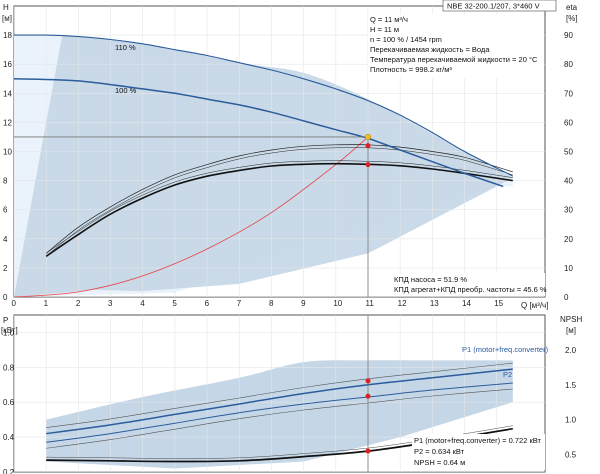  I want to click on npsh-axis-label: NPSH, so click(571, 319).